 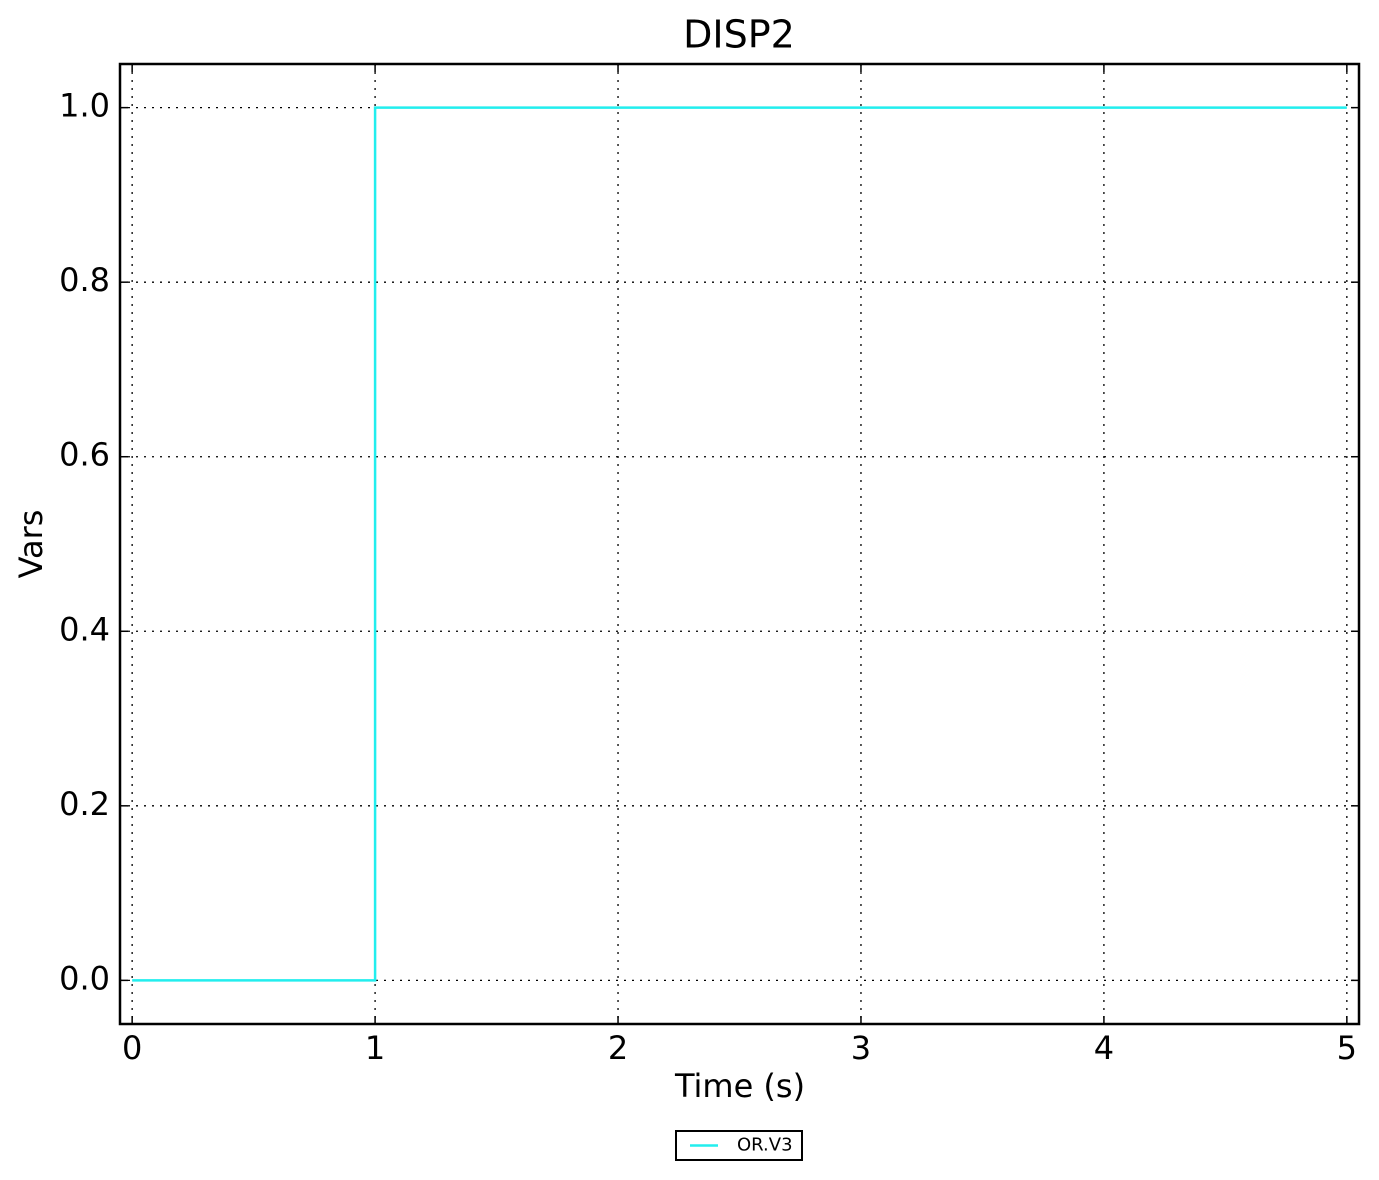 I want to click on y-tick-label: 0.6, so click(x=84, y=455).